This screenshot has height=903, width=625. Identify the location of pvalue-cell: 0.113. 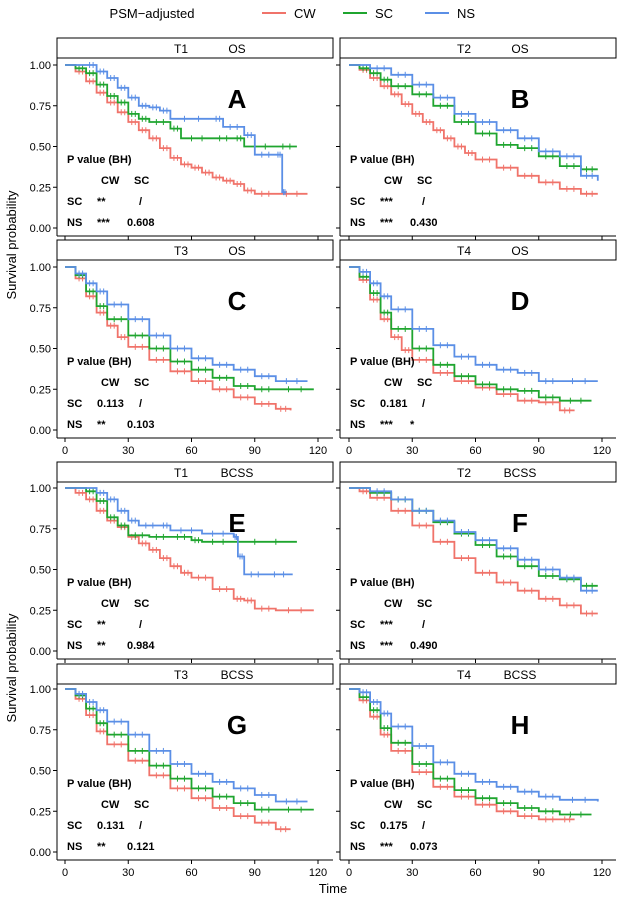
(110, 404).